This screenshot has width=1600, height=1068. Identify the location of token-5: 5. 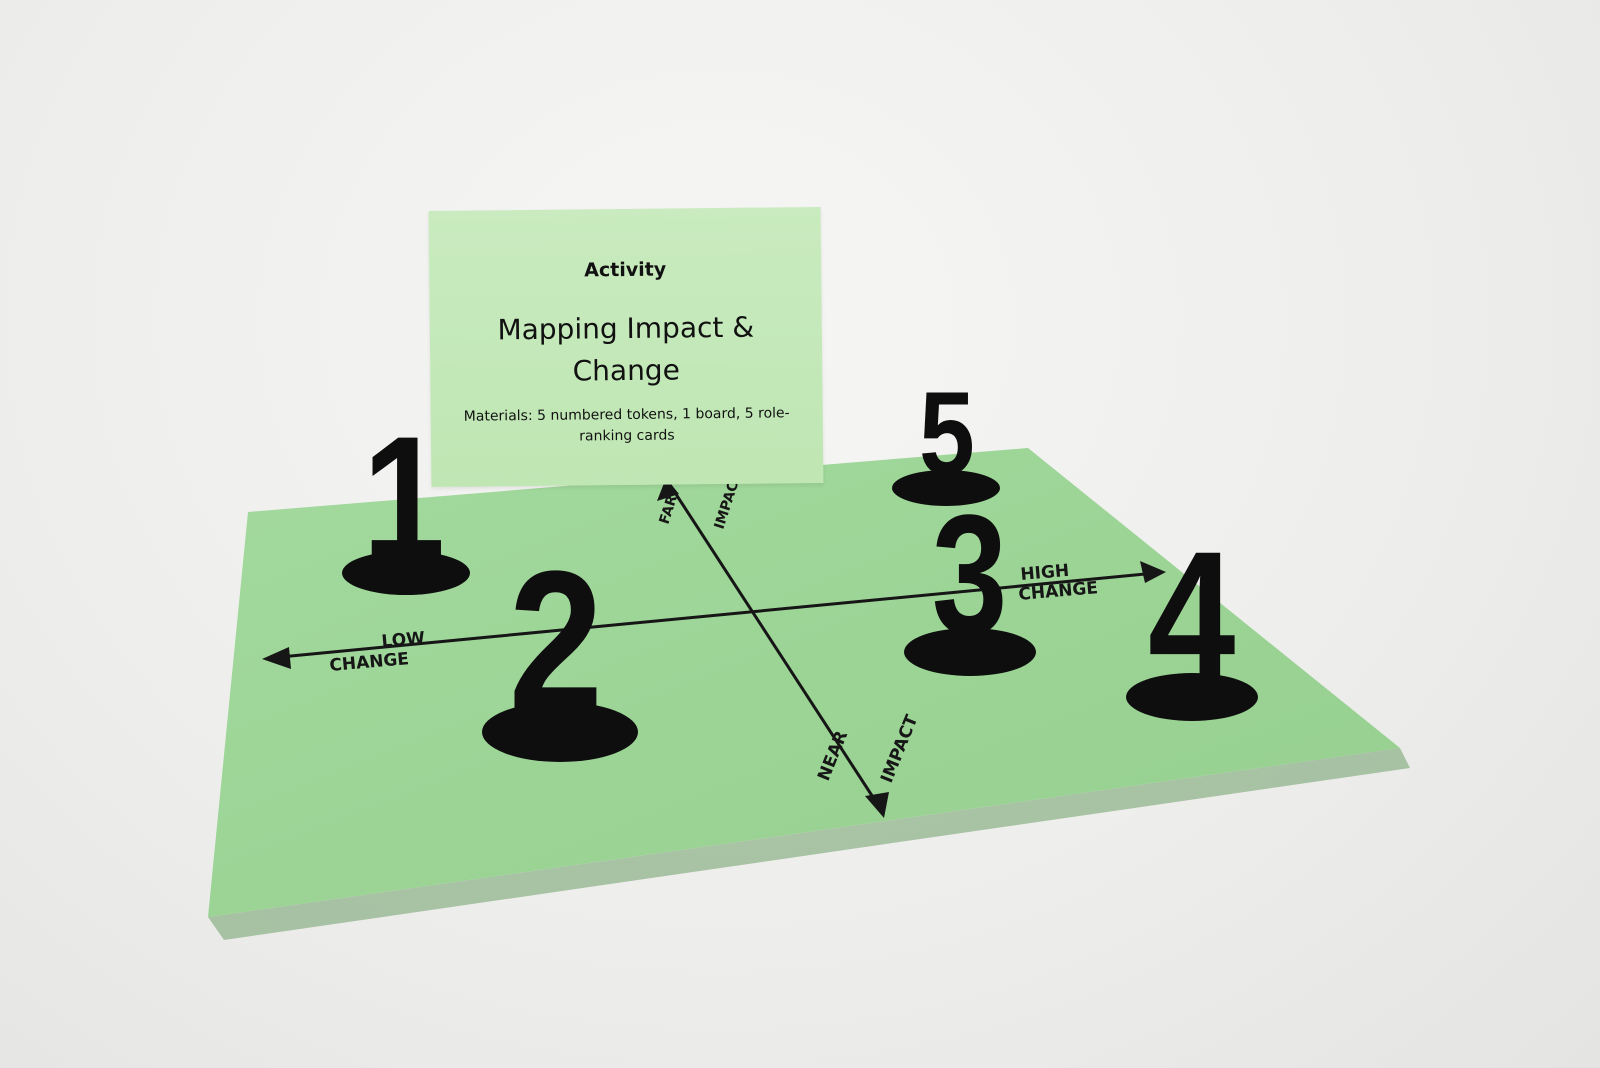
(946, 437).